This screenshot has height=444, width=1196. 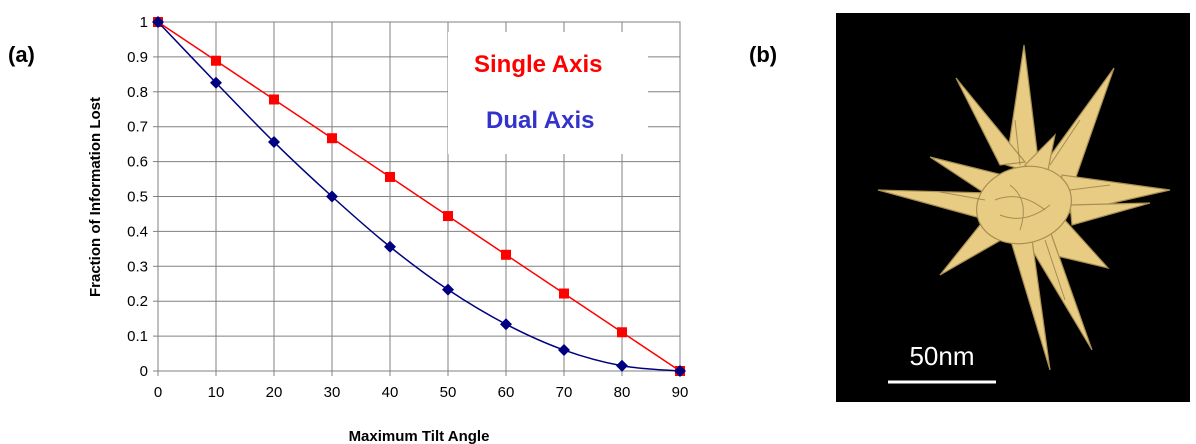 I want to click on y-tick-label: 0.3, so click(x=137, y=266).